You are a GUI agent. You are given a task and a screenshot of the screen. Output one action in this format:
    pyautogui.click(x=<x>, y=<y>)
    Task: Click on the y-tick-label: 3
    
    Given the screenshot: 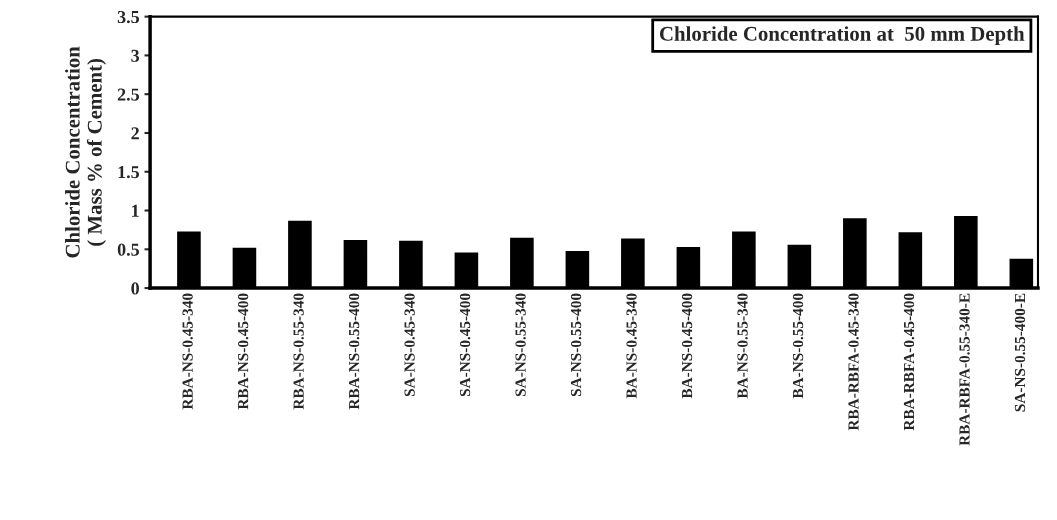 What is the action you would take?
    pyautogui.click(x=135, y=55)
    